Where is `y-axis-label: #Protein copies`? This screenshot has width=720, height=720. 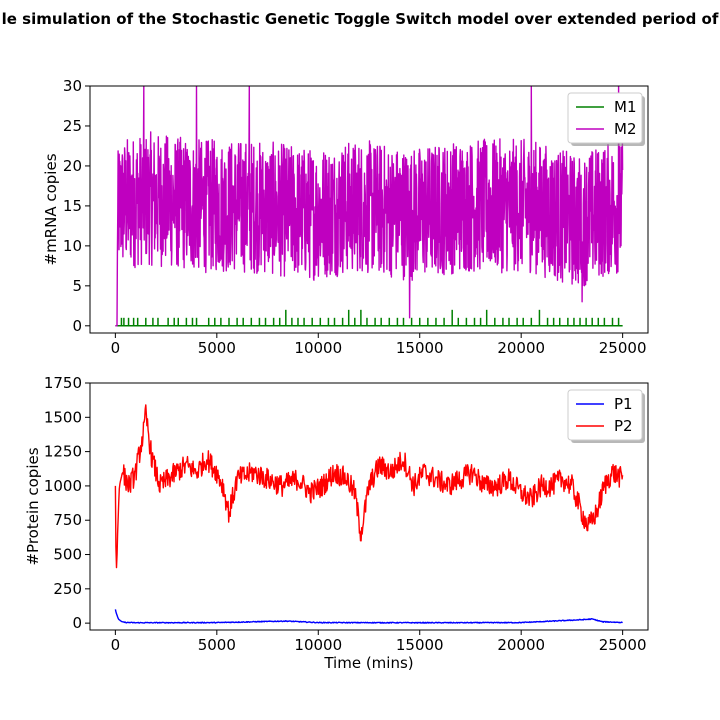
y-axis-label: #Protein copies is located at coordinates (33, 506).